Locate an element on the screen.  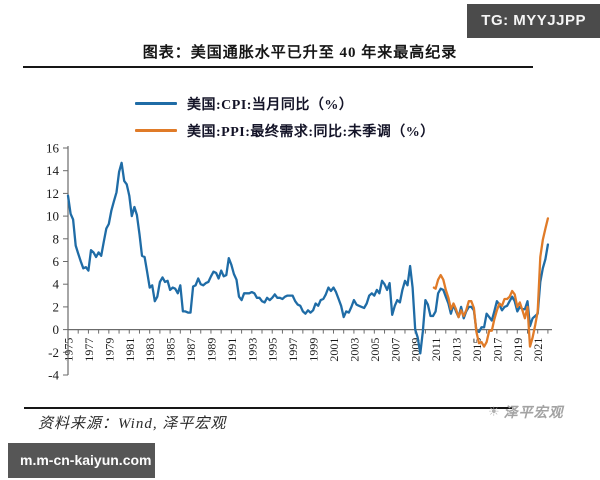
ppi-line-swatch is located at coordinates (156, 130).